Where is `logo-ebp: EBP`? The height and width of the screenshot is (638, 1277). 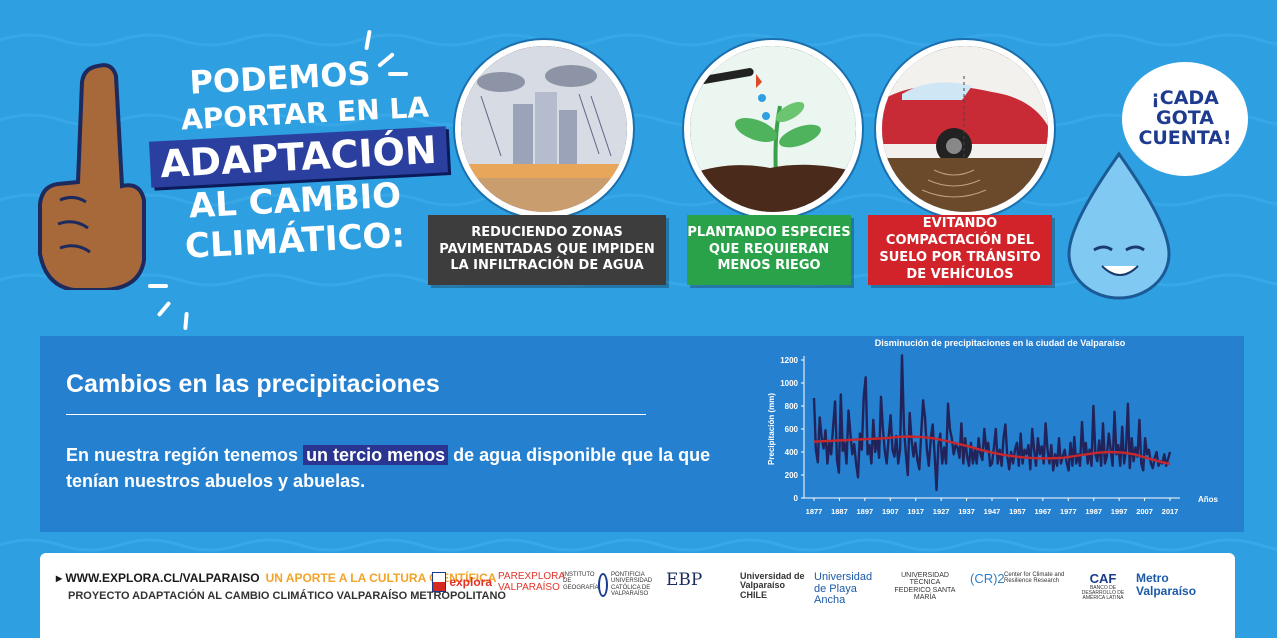
logo-ebp: EBP is located at coordinates (696, 580).